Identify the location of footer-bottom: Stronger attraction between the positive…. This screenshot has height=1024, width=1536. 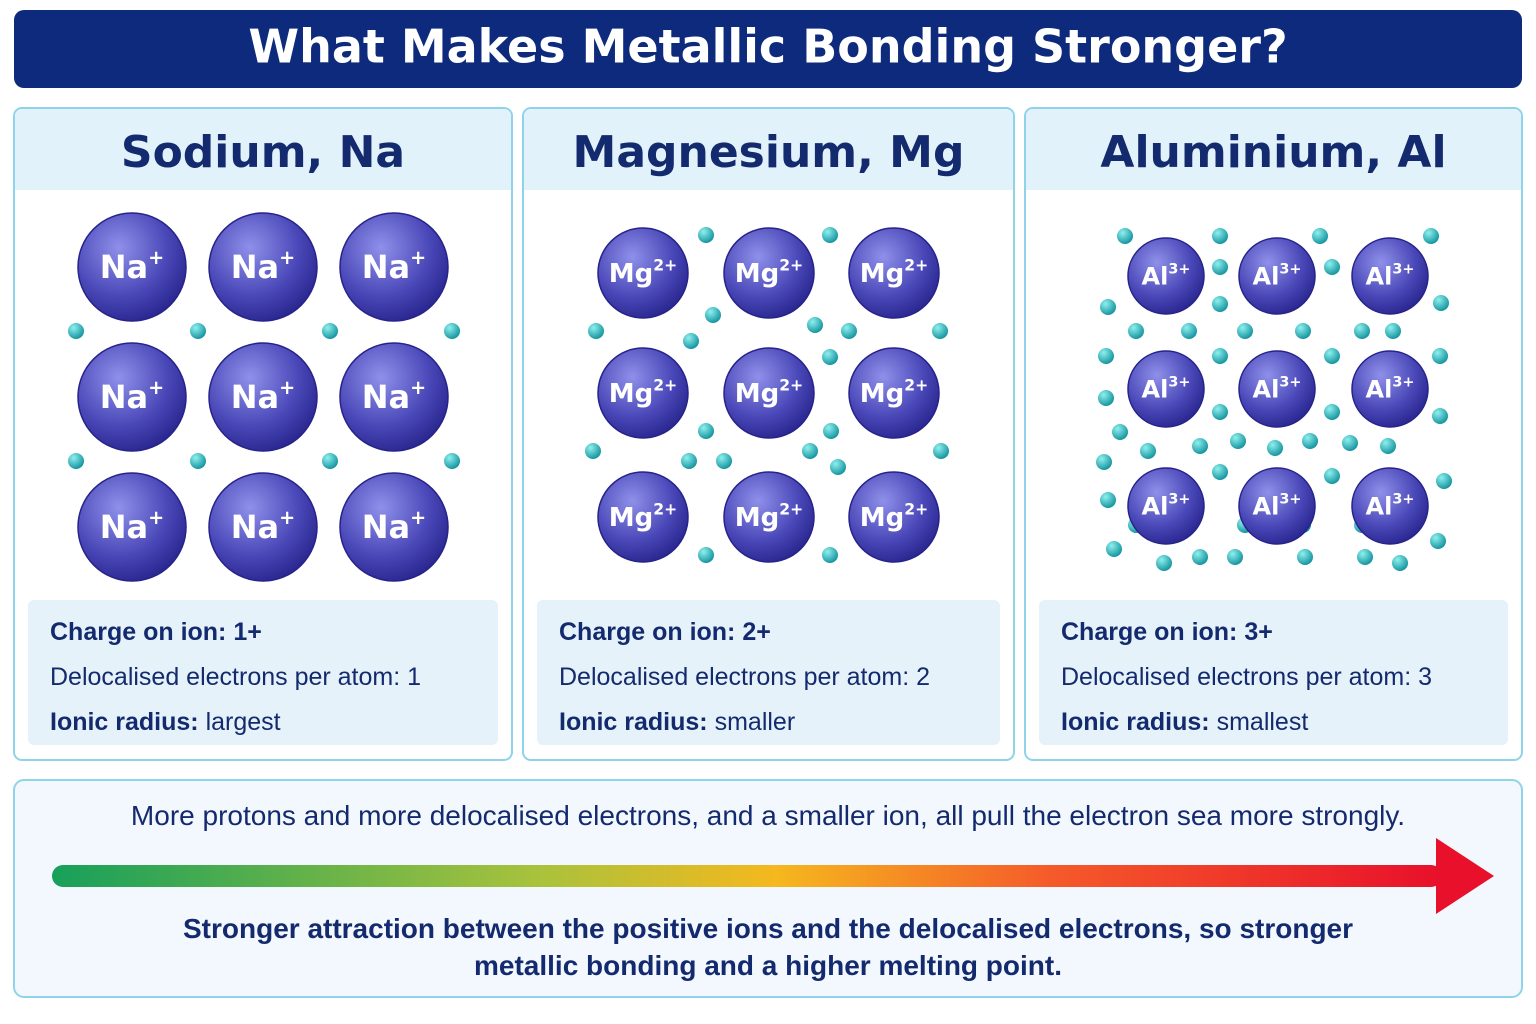
(768, 947).